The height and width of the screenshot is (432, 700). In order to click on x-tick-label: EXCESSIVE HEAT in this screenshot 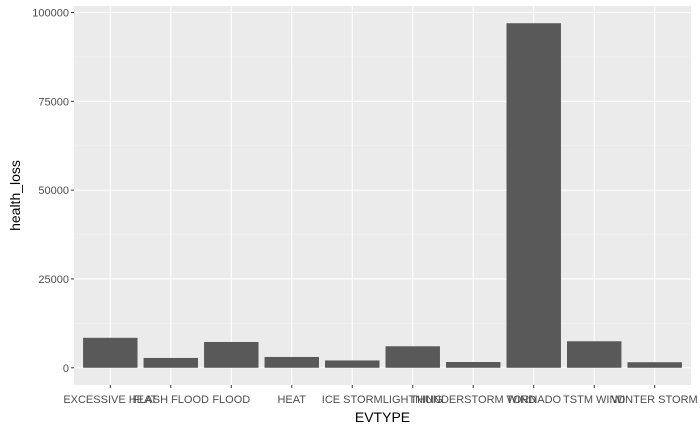, I will do `click(110, 400)`.